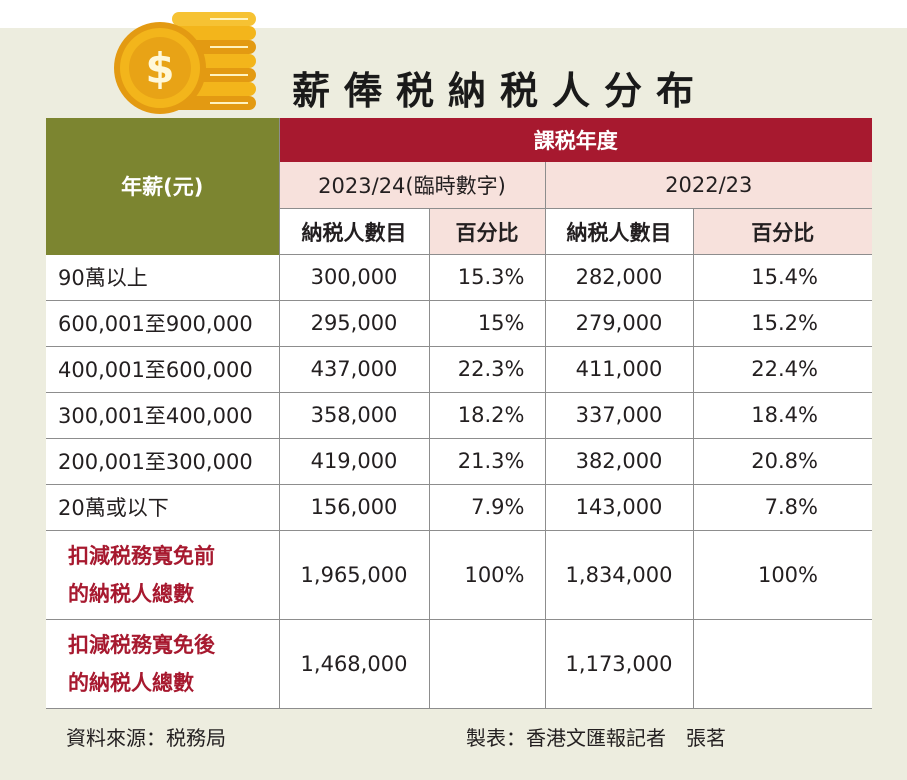 The image size is (907, 780). I want to click on cell-count: 419,000, so click(353, 461).